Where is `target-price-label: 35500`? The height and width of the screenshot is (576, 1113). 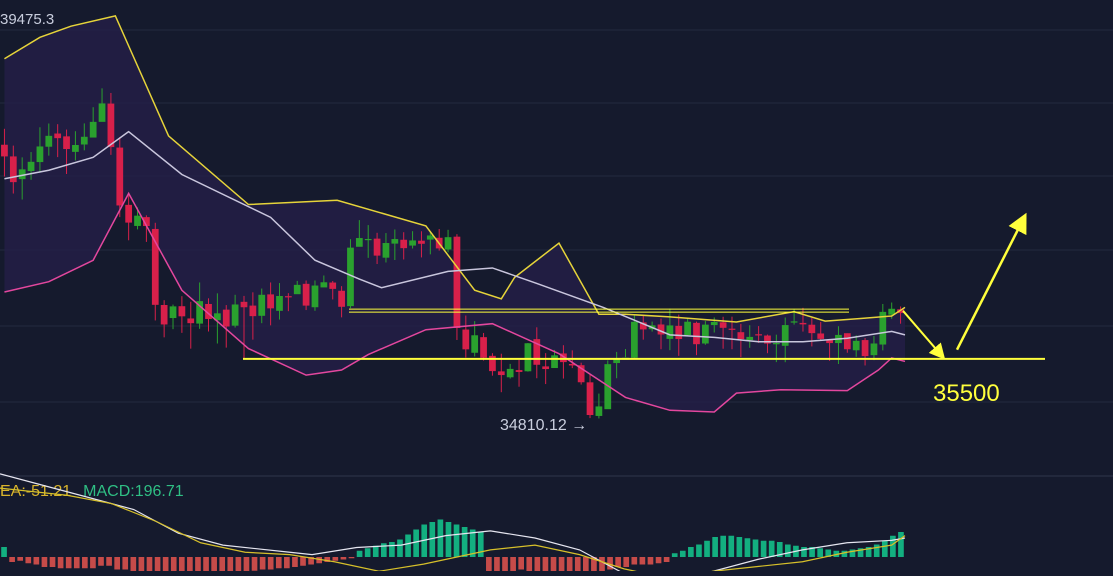 target-price-label: 35500 is located at coordinates (966, 393).